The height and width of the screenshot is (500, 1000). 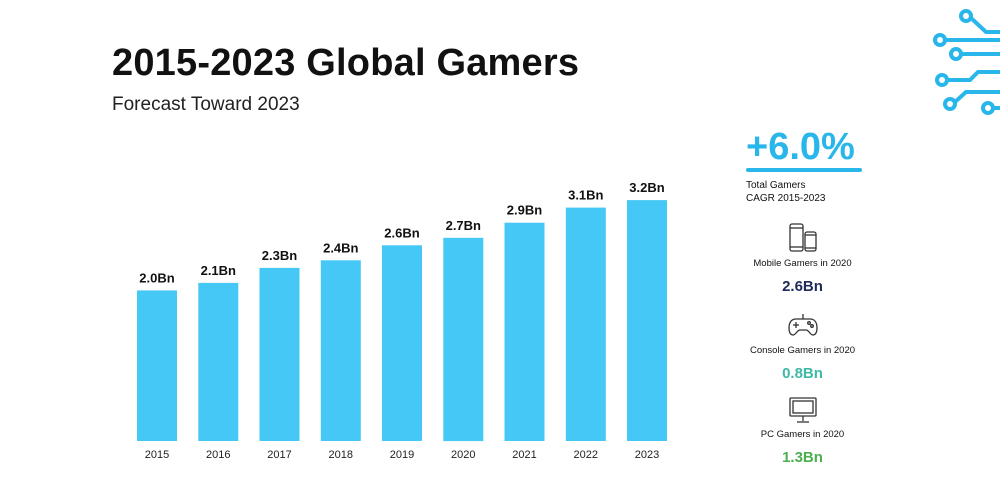 I want to click on circuit-icon, so click(x=966, y=62).